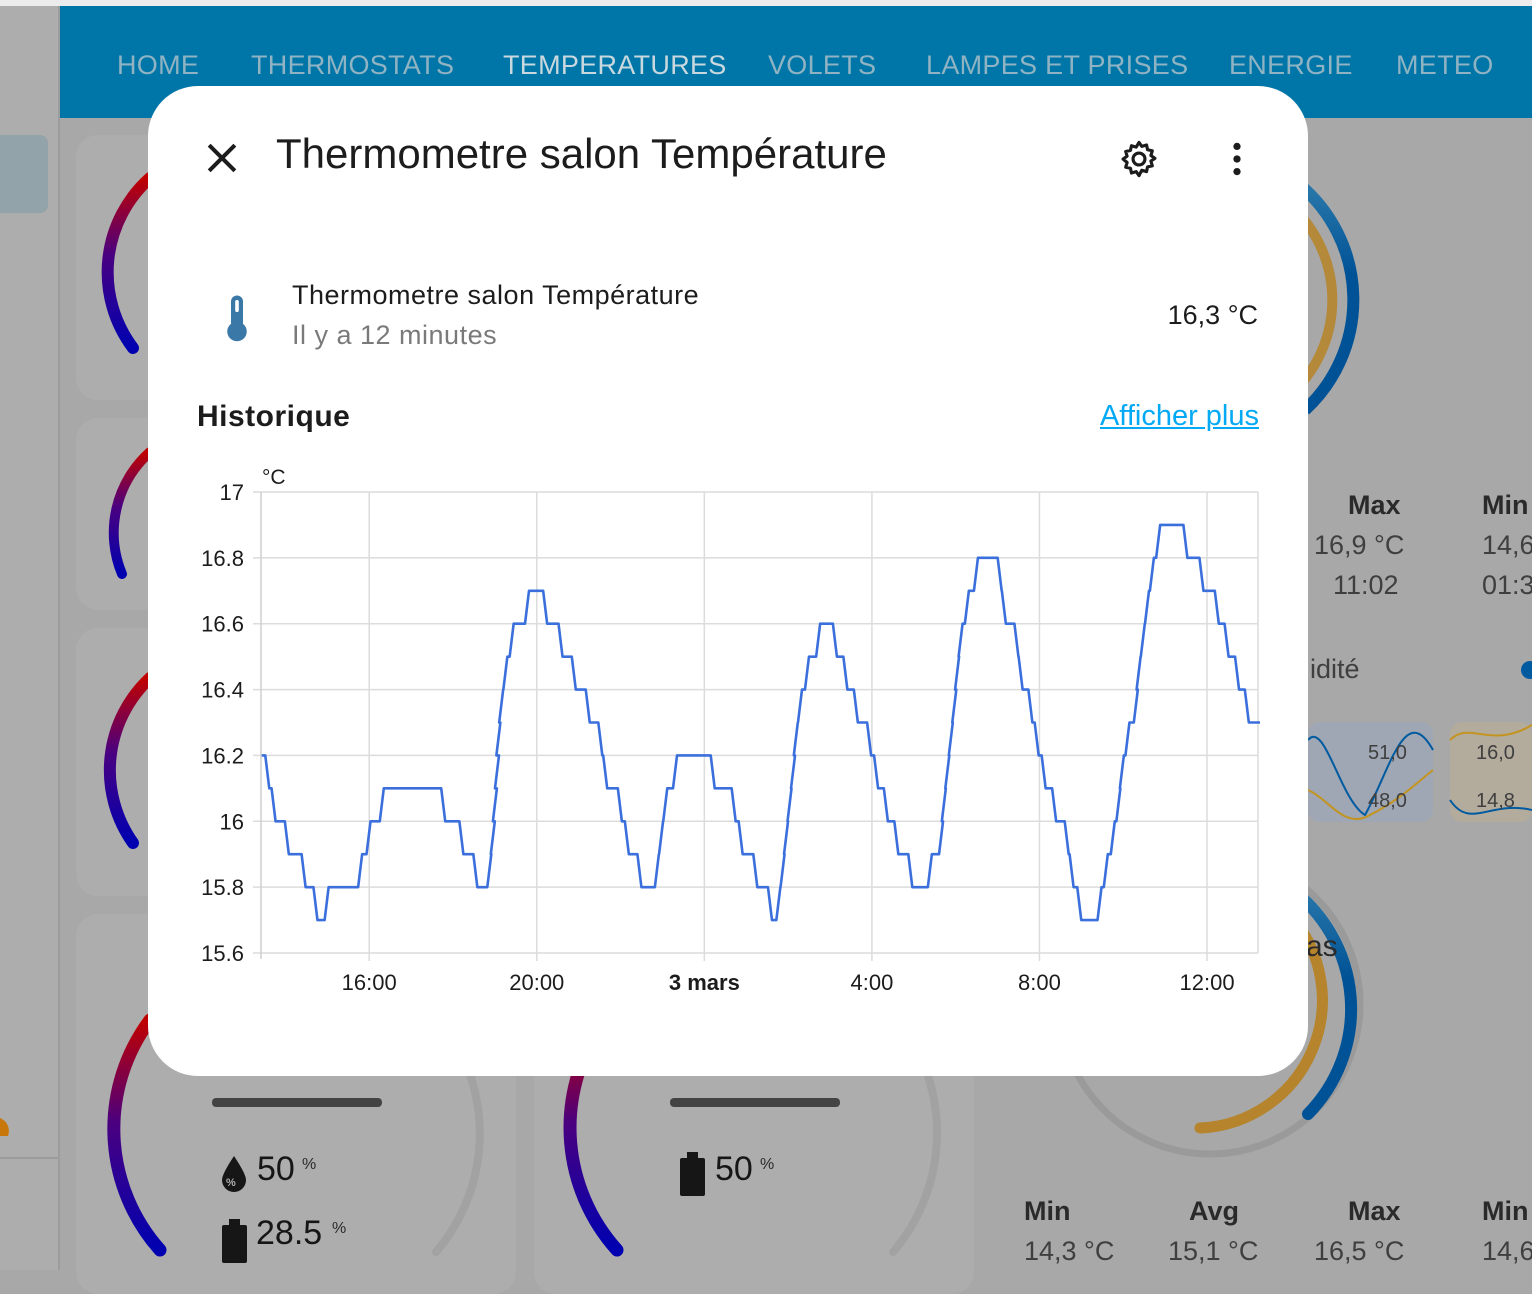  I want to click on x-tick-label: 12:00, so click(1207, 982).